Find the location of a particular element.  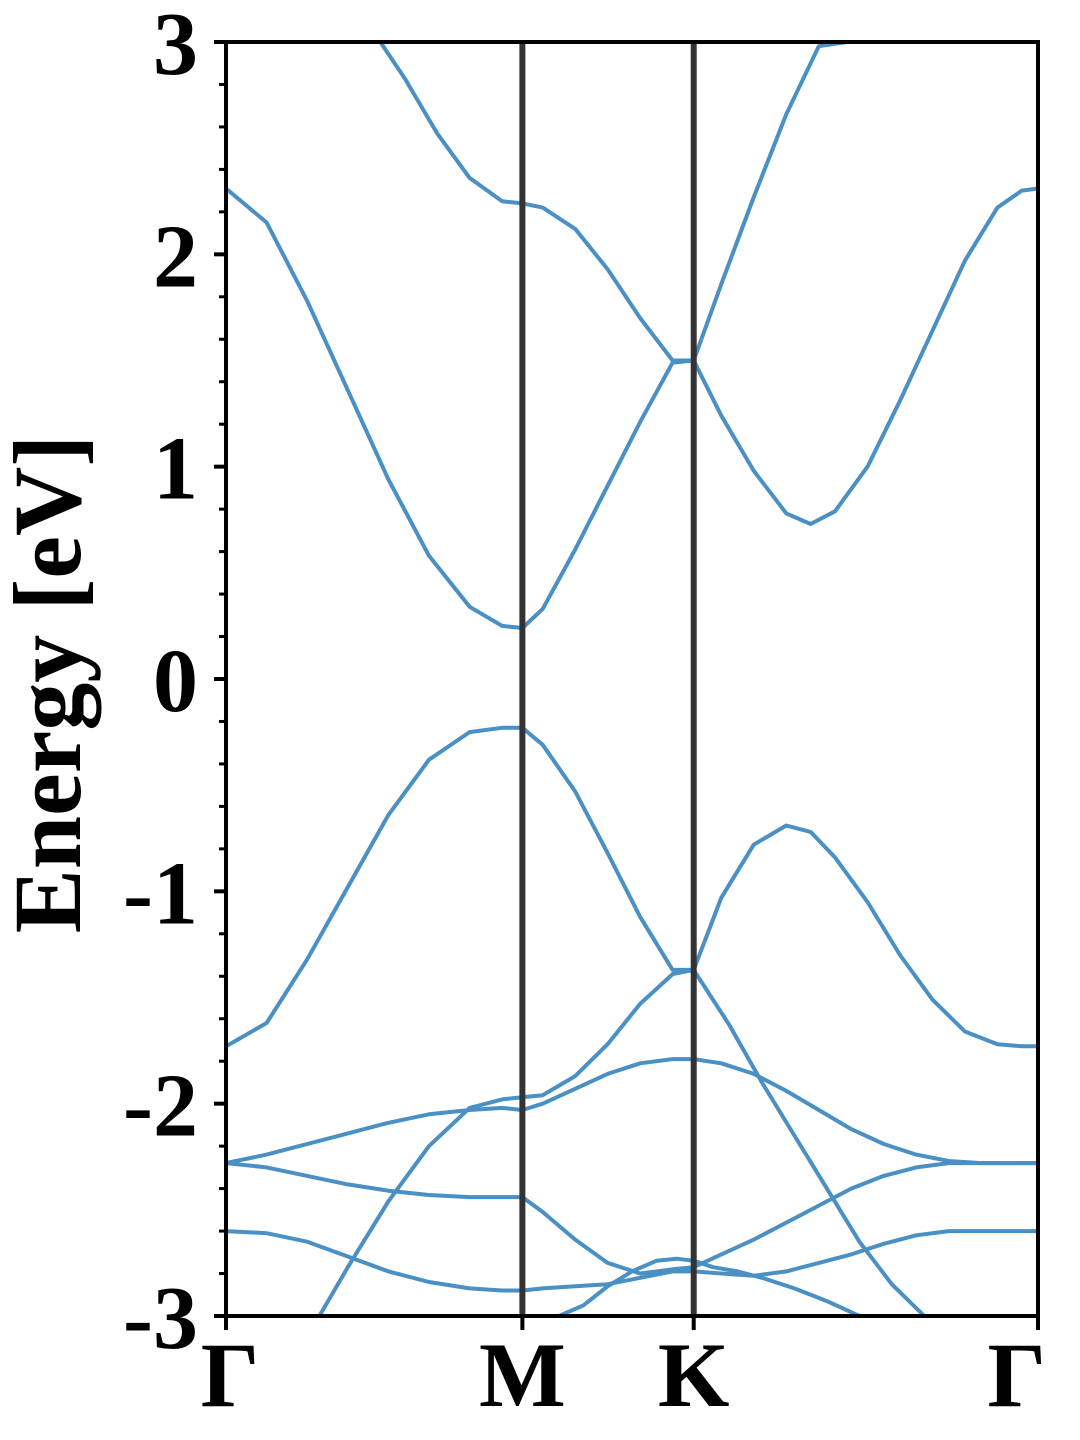

x-tick-label: M is located at coordinates (522, 1375).